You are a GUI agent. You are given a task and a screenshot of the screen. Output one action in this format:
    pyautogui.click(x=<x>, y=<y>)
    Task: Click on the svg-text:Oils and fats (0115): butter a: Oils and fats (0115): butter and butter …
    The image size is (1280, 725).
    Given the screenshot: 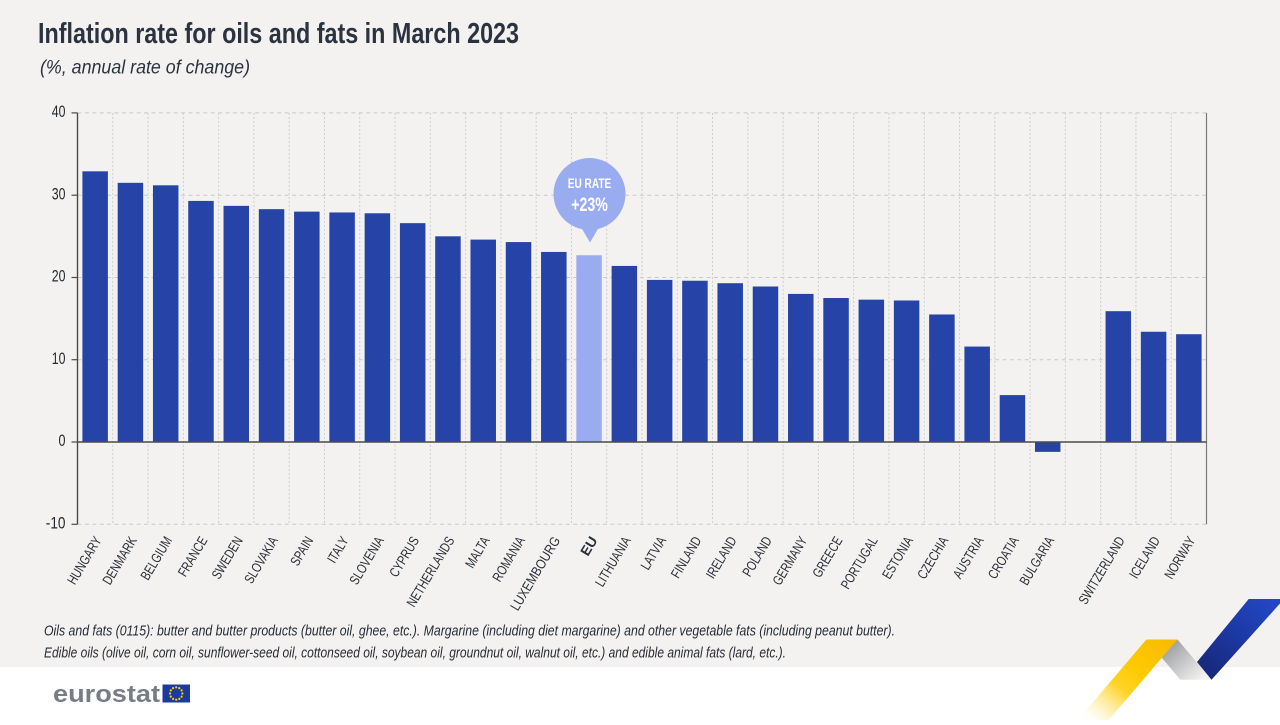 What is the action you would take?
    pyautogui.click(x=469, y=632)
    